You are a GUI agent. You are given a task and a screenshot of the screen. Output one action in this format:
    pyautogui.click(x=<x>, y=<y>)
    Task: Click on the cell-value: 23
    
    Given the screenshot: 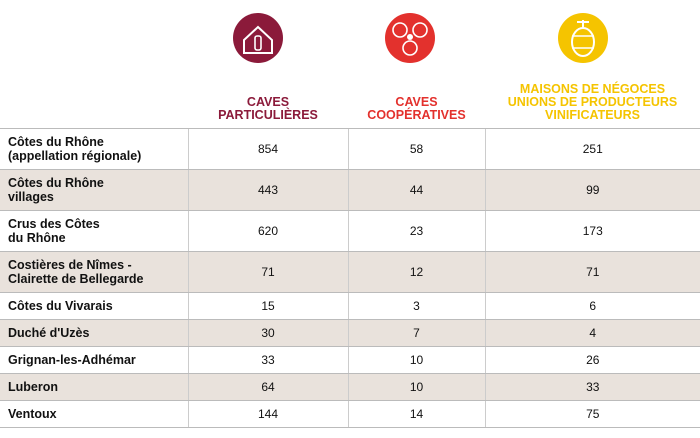 What is the action you would take?
    pyautogui.click(x=416, y=231)
    